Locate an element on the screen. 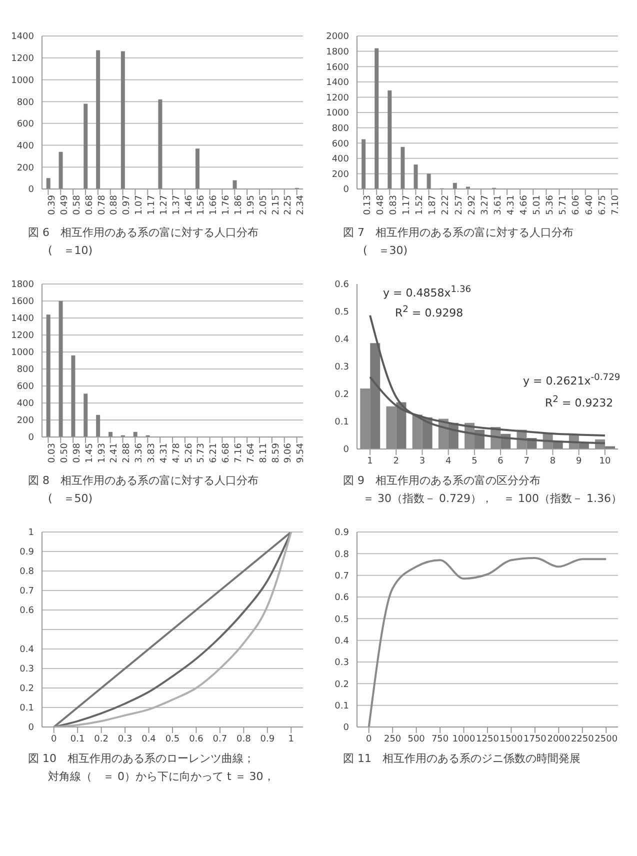 This screenshot has height=856, width=637. x-tick-label: 4.66 is located at coordinates (525, 205).